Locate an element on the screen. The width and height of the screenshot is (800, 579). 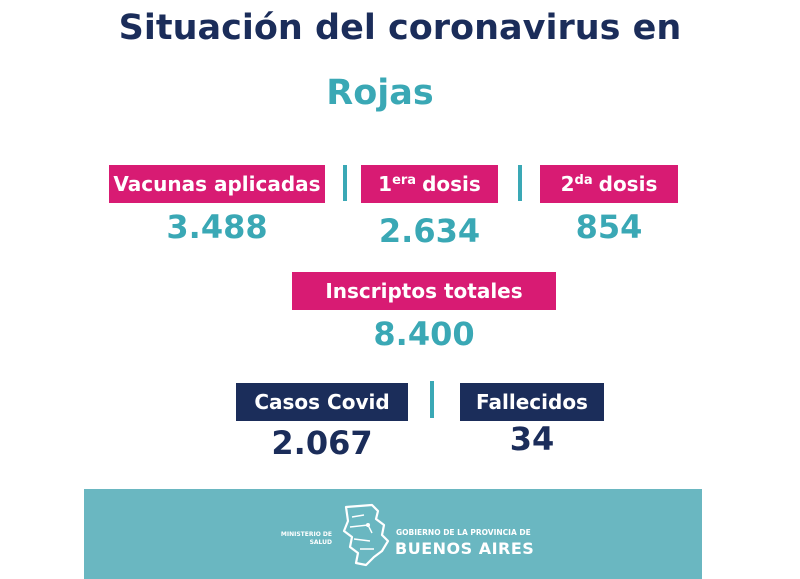
ministry-line-2: SALUD is located at coordinates (320, 542).